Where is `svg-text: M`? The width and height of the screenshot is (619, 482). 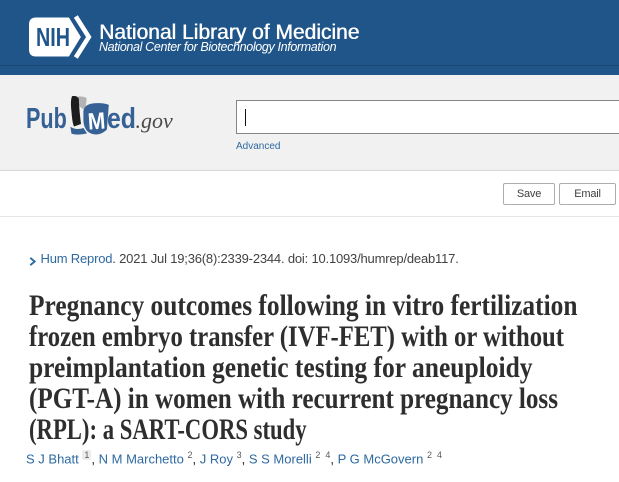 svg-text: M is located at coordinates (95, 120).